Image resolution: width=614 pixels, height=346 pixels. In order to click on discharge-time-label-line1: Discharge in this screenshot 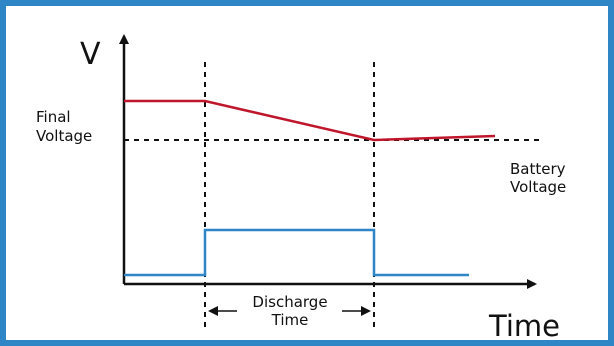, I will do `click(289, 302)`.